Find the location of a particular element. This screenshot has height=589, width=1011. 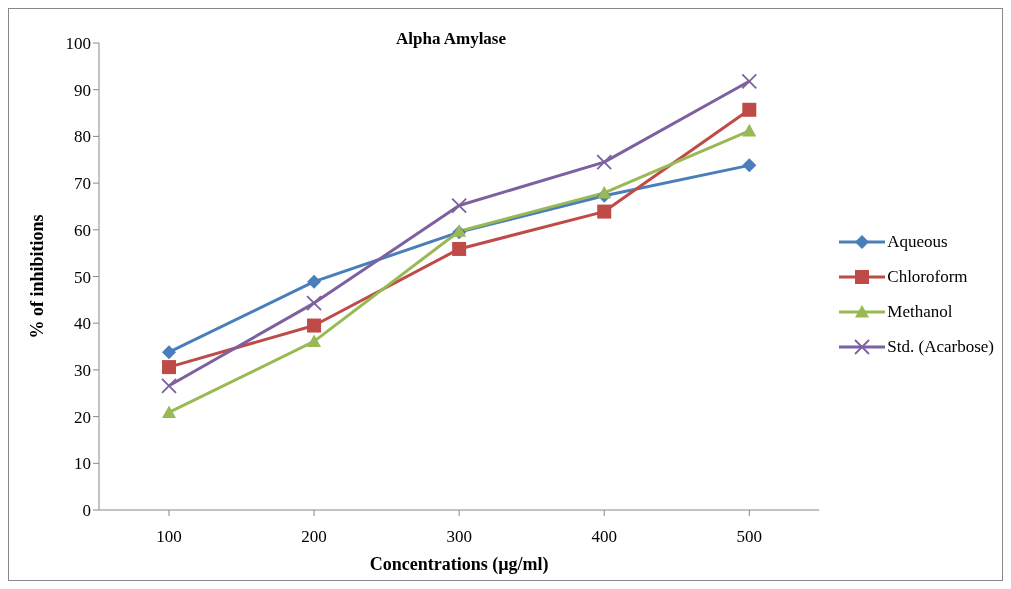

y-tick-label: 40 is located at coordinates (82, 324).